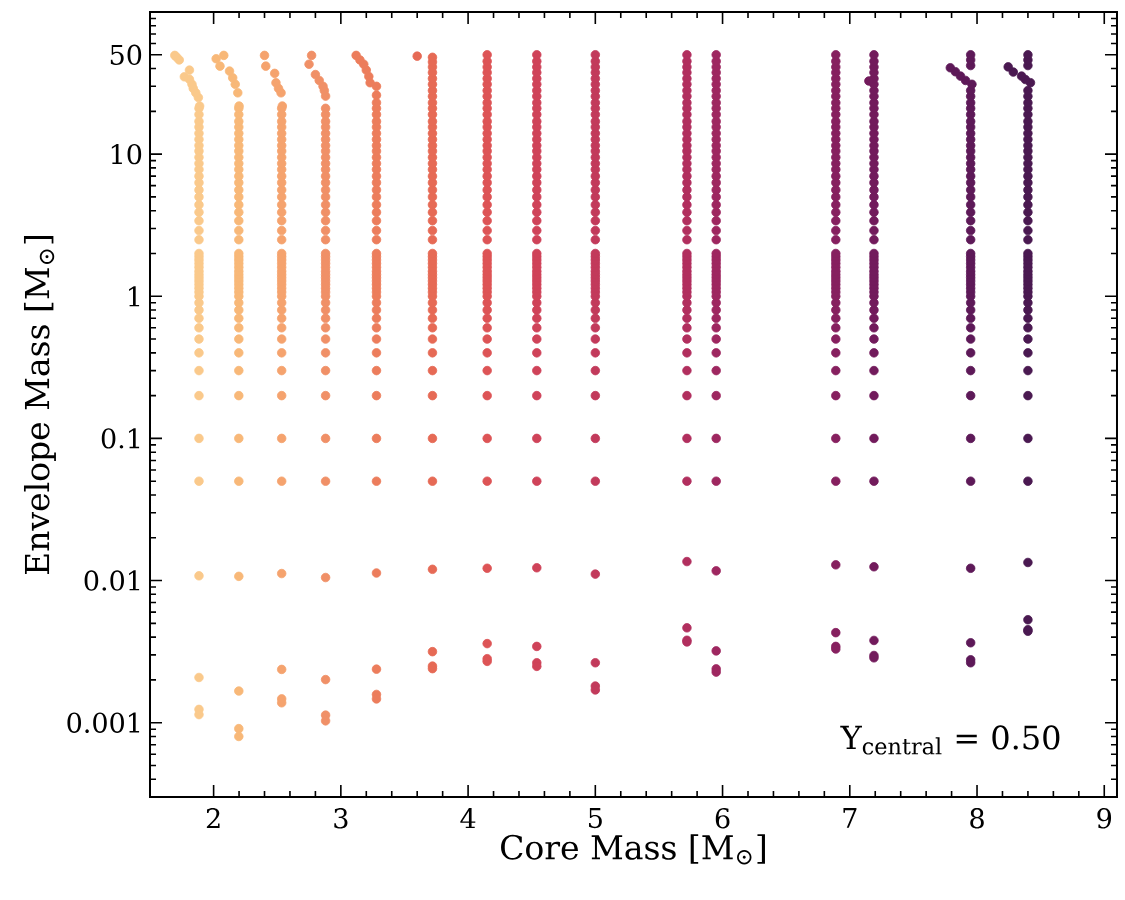 Image resolution: width=1125 pixels, height=900 pixels. What do you see at coordinates (134, 296) in the screenshot?
I see `y-tick-label: 1` at bounding box center [134, 296].